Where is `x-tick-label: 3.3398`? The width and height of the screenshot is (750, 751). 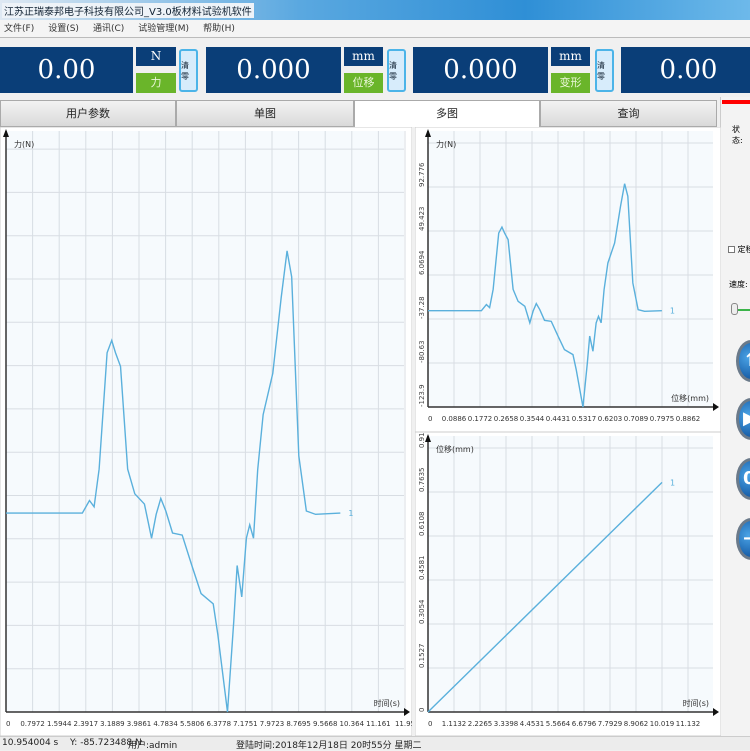 x-tick-label: 3.3398 is located at coordinates (506, 724).